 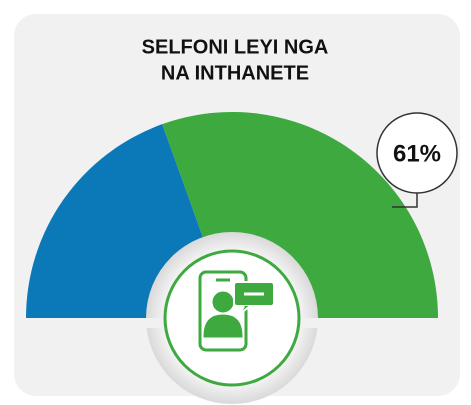 What do you see at coordinates (405, 200) in the screenshot?
I see `callout-line` at bounding box center [405, 200].